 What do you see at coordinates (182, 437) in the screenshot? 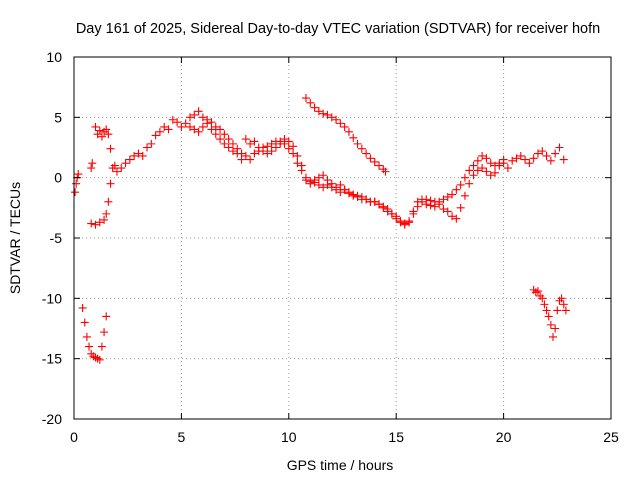
I see `x-tick-label: 5` at bounding box center [182, 437].